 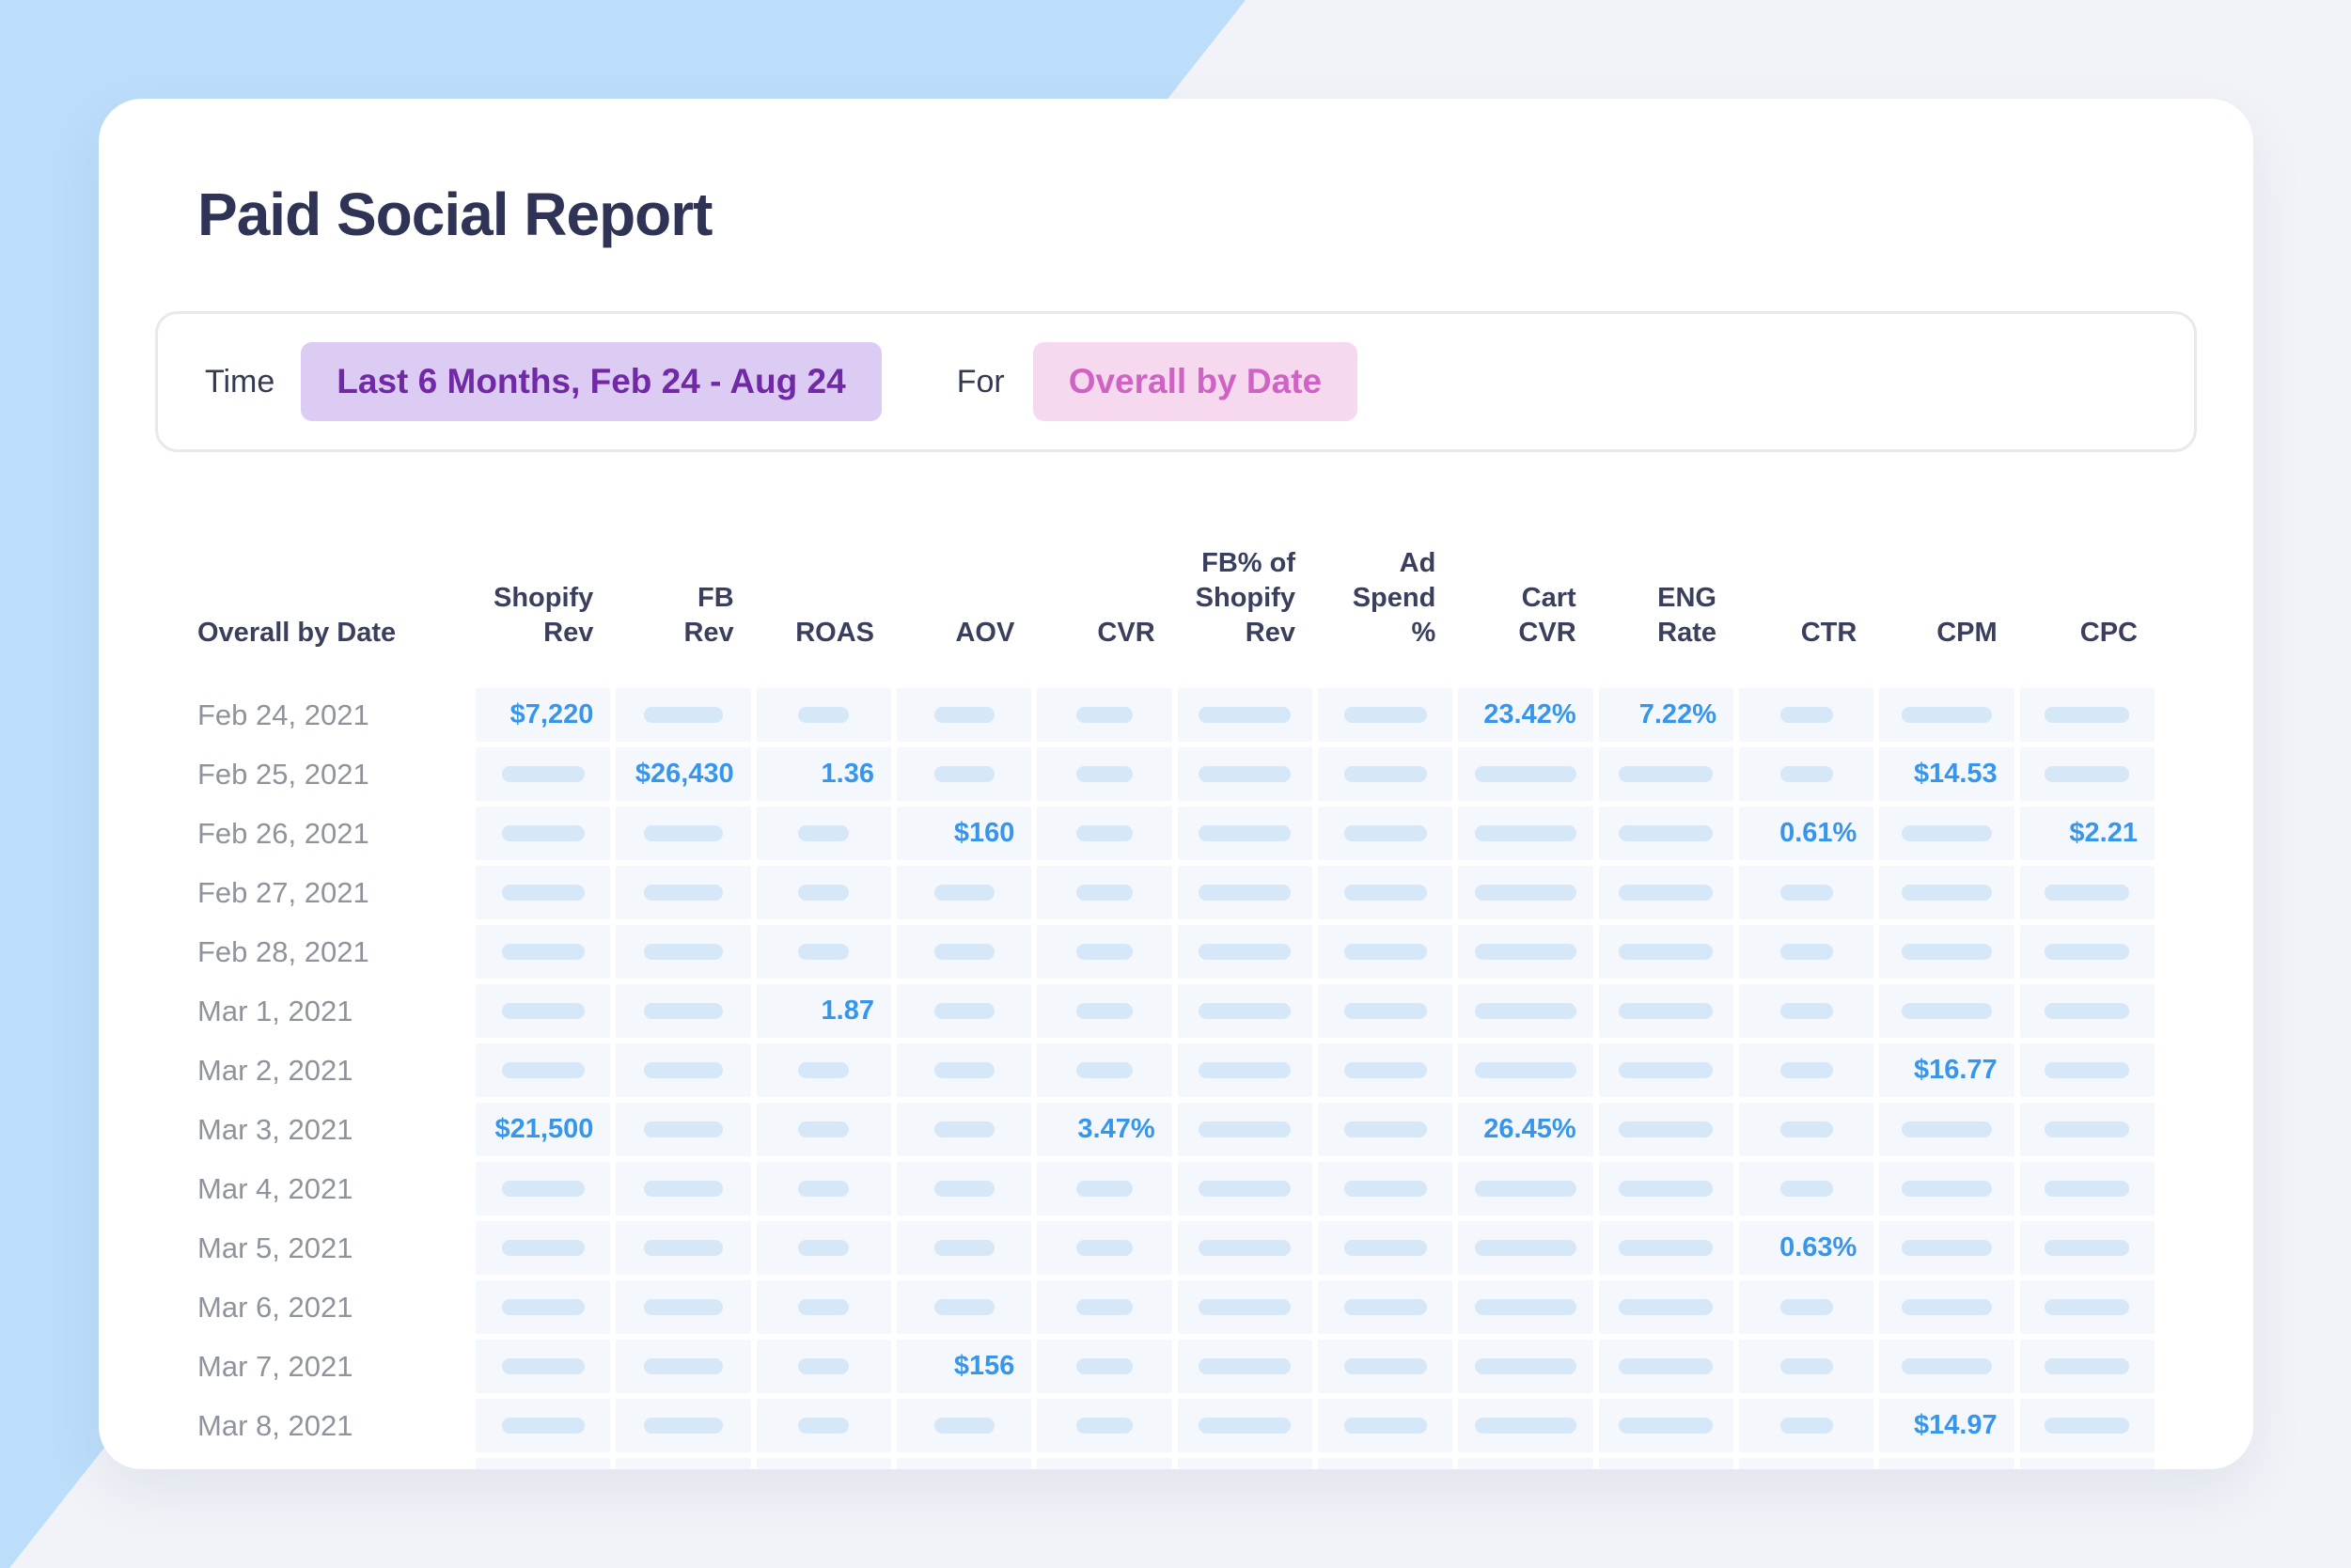 What do you see at coordinates (283, 714) in the screenshot?
I see `row-date: Feb 24, 2021` at bounding box center [283, 714].